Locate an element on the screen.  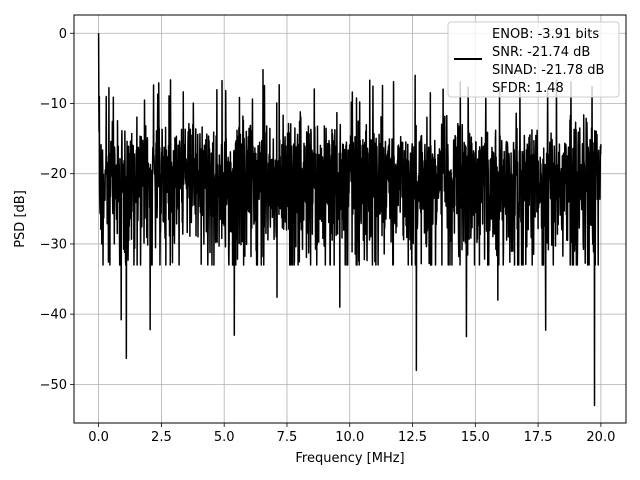
x-tick-label-3: 7.5 is located at coordinates (287, 437).